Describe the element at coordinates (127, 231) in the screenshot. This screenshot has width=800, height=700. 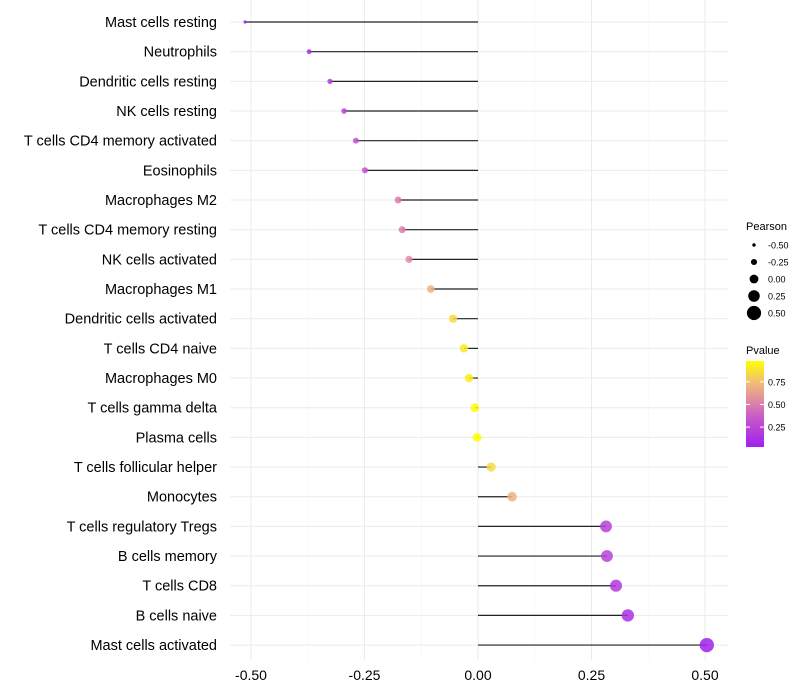
I see `y-tick-label: T cells CD4 memory resting` at that location.